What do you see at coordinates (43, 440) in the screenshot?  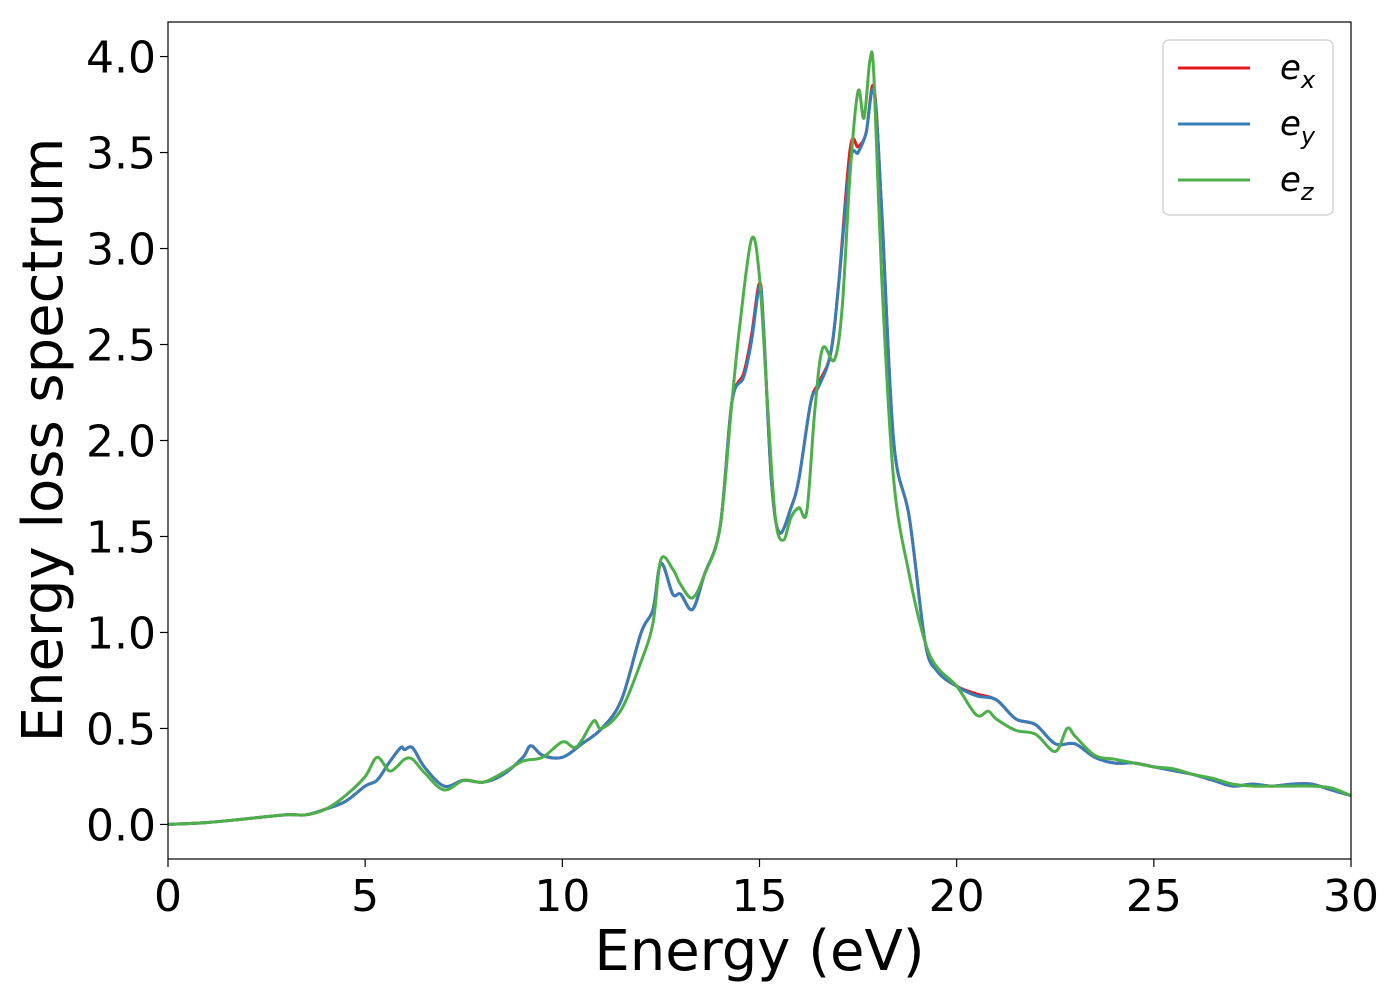 I see `y-axis-label: Energy loss spectrum` at bounding box center [43, 440].